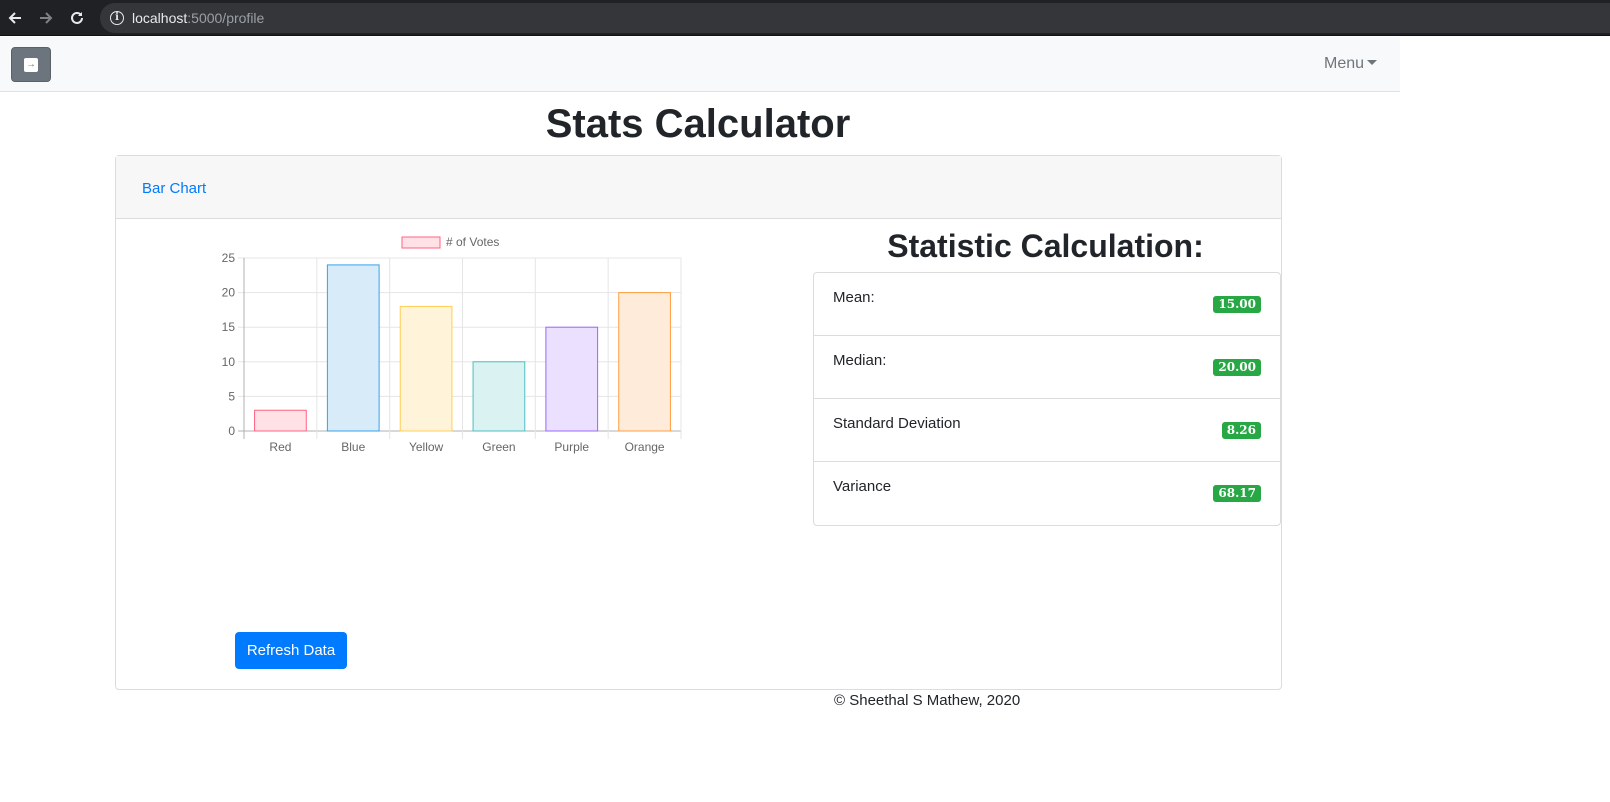  I want to click on stat-label: Variance, so click(862, 486).